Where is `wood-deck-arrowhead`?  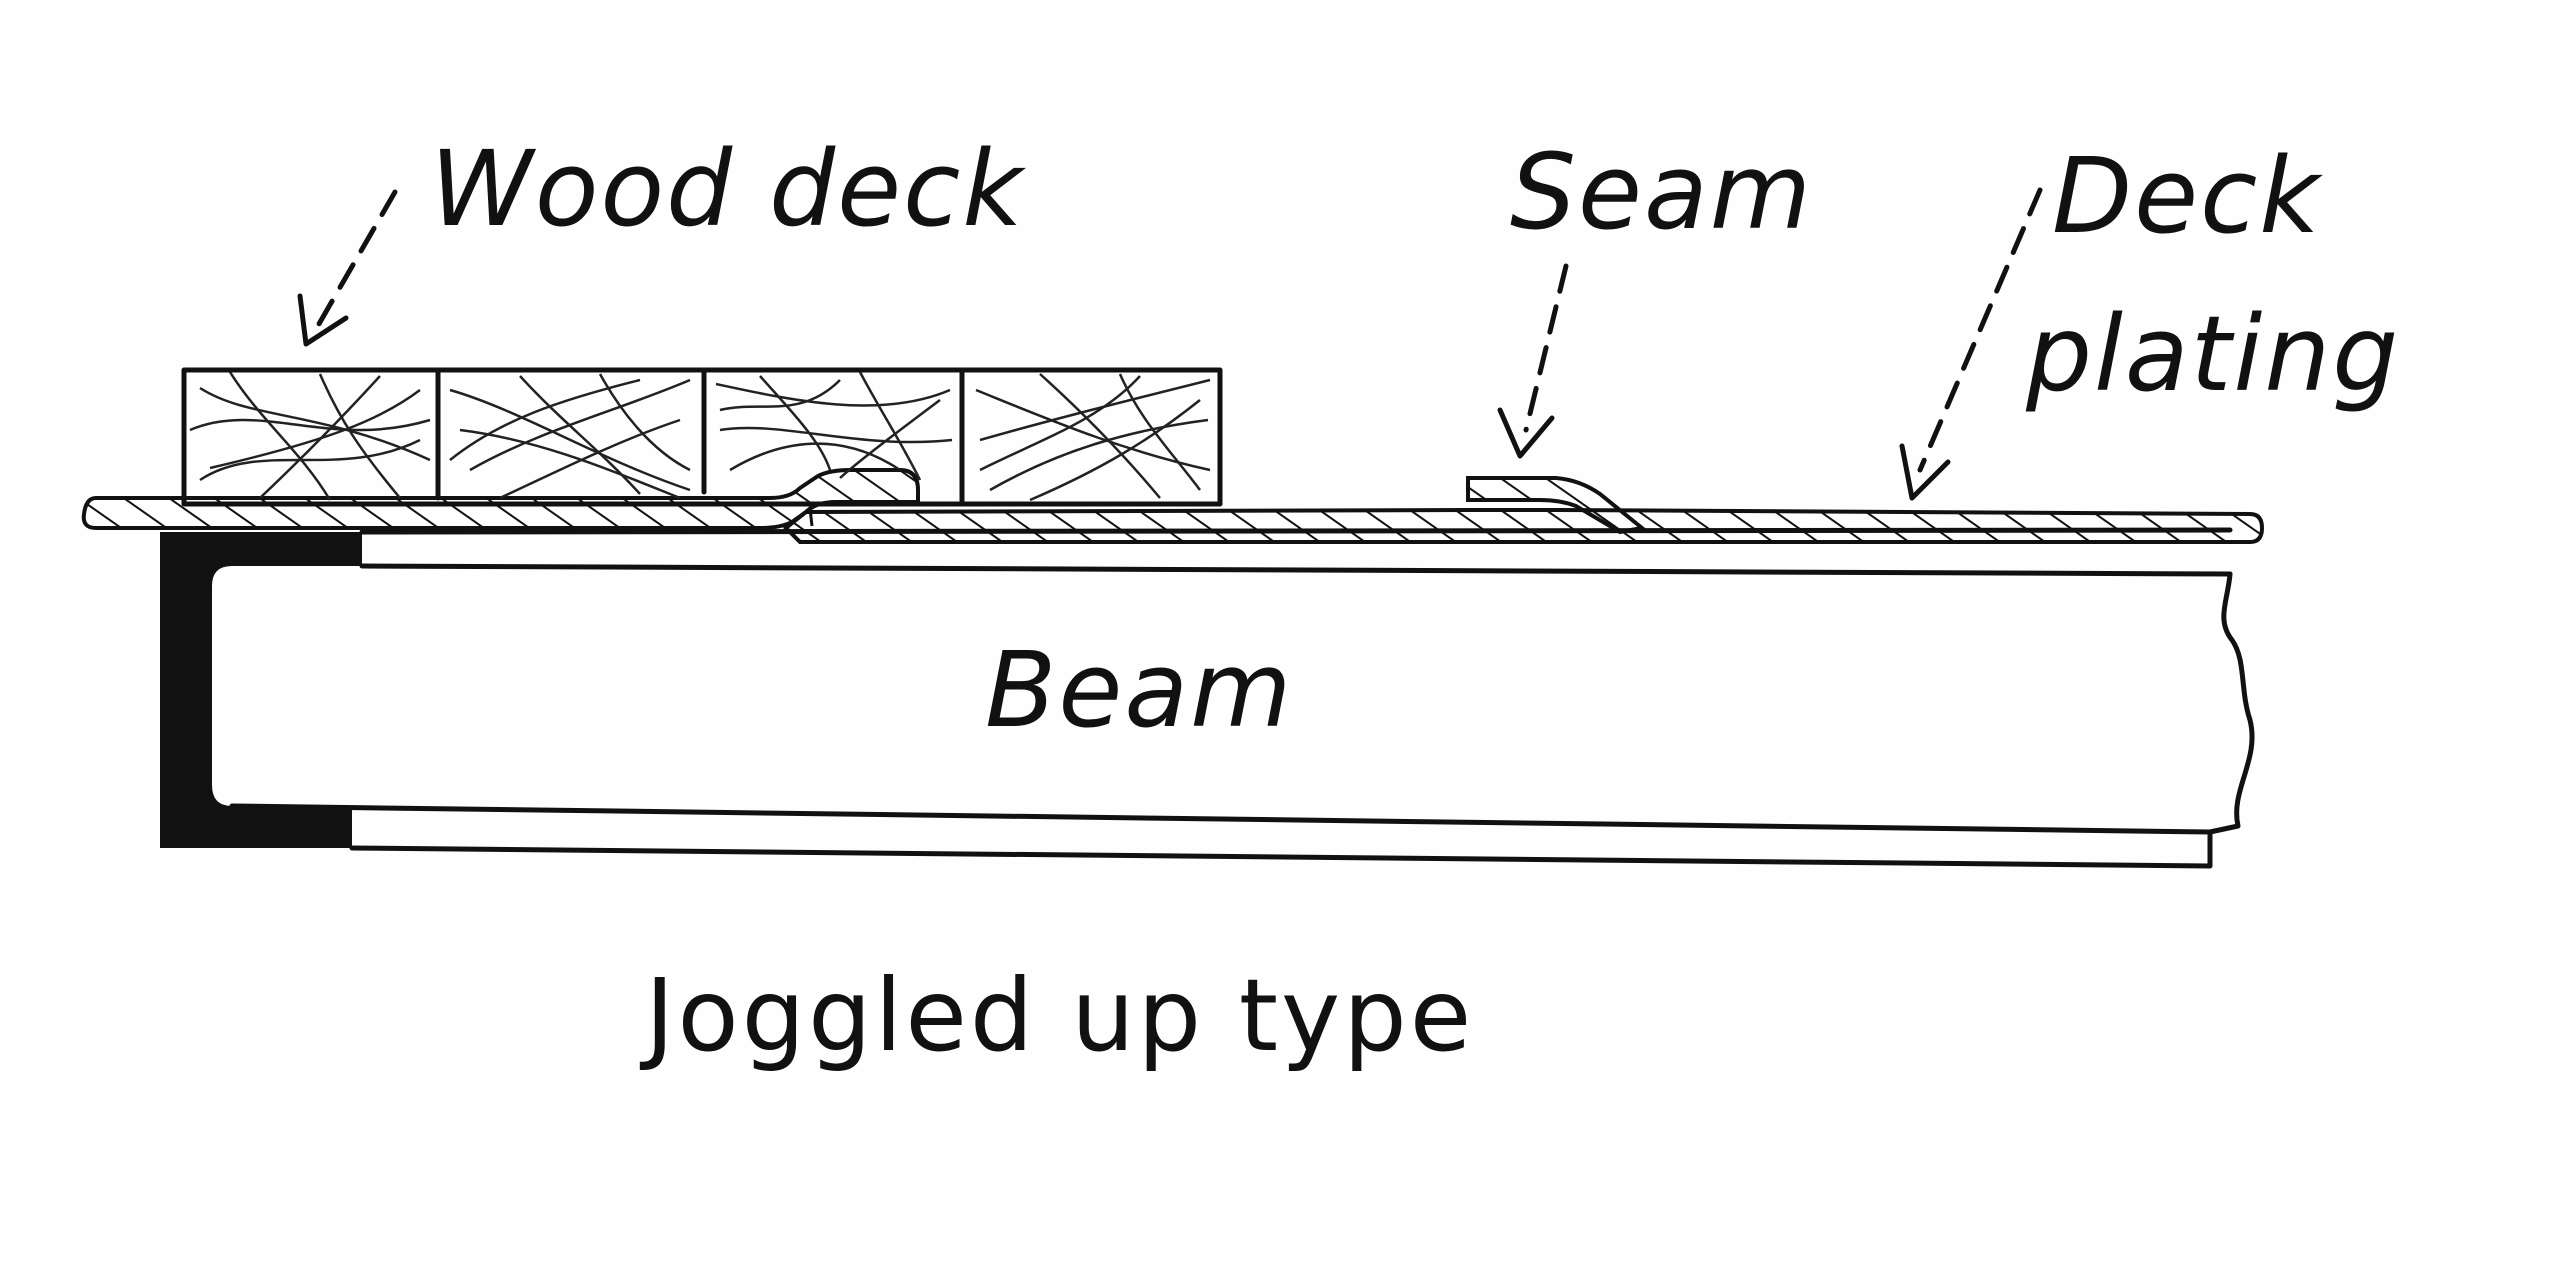
wood-deck-arrowhead is located at coordinates (323, 320).